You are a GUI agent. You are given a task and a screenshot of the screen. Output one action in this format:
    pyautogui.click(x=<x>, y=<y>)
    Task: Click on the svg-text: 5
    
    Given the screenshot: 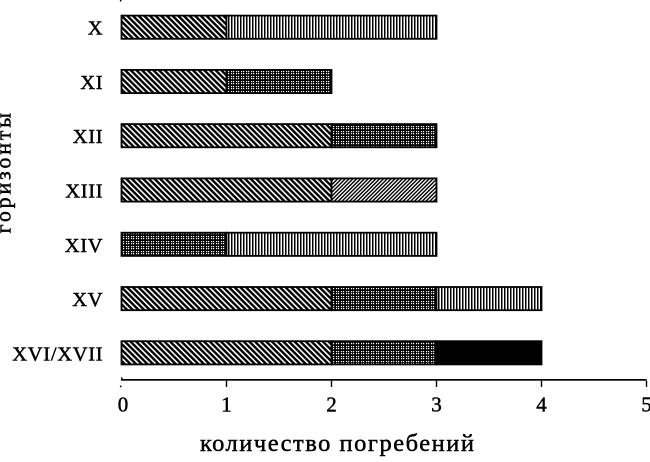 What is the action you would take?
    pyautogui.click(x=645, y=405)
    